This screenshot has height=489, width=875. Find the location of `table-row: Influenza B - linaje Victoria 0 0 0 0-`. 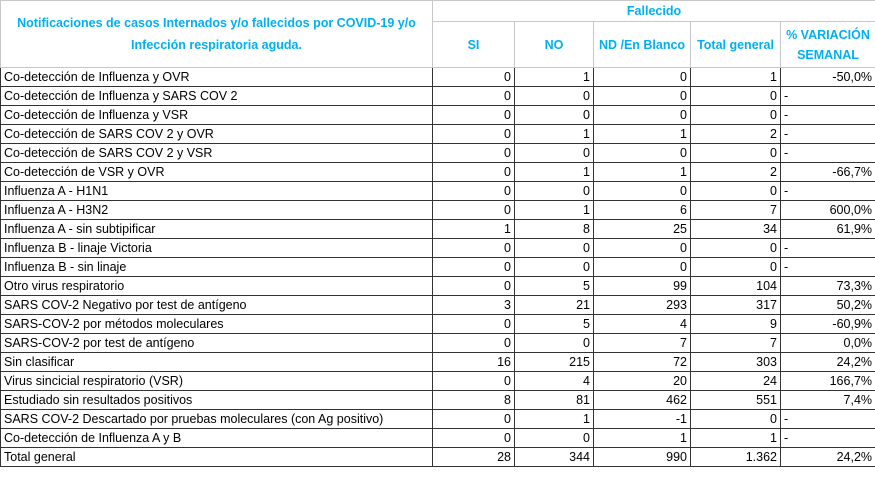

table-row: Influenza B - linaje Victoria 0 0 0 0- is located at coordinates (437, 248).